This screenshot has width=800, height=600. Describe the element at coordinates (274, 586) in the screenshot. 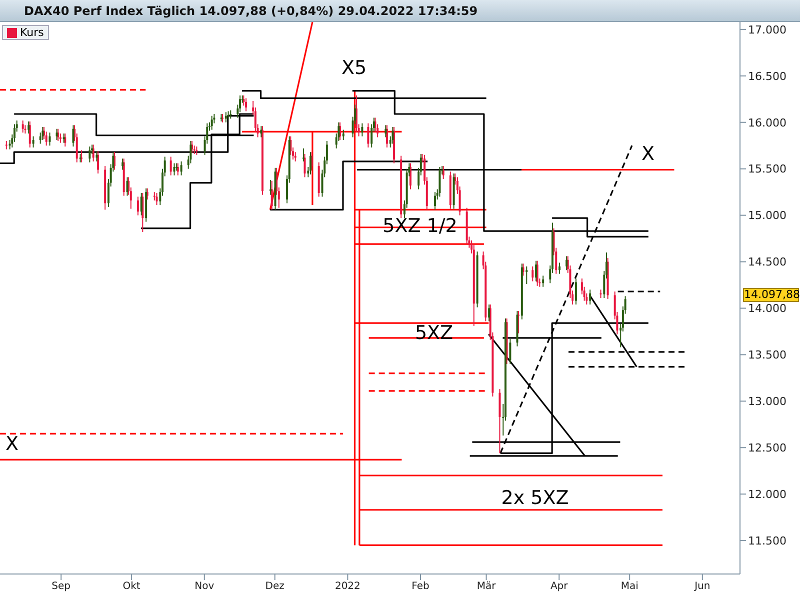

I see `x-tick-label: Dez` at that location.